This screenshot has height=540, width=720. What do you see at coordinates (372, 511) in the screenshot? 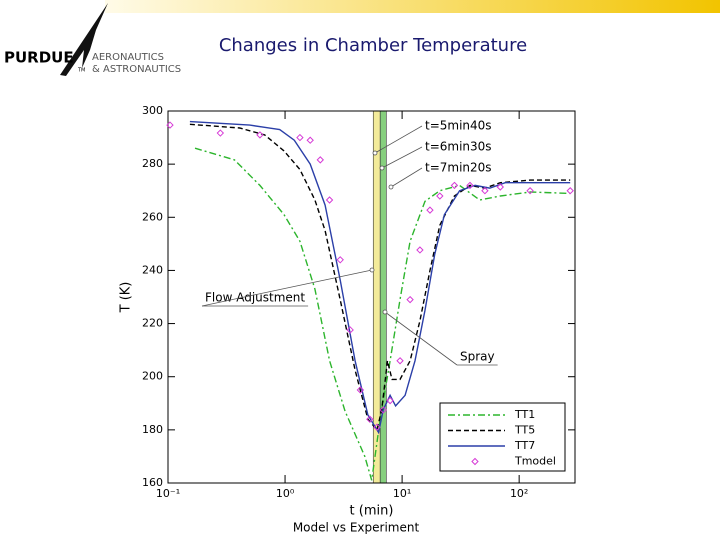
I see `x-axis-label: t (min)` at bounding box center [372, 511].